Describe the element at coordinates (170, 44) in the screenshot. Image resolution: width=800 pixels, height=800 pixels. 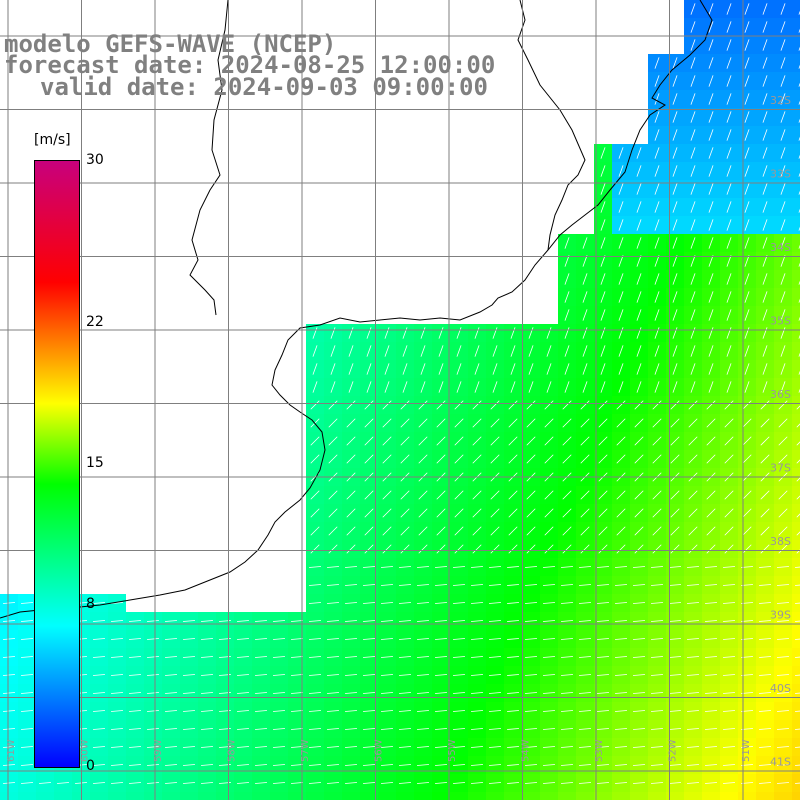
I see `title-model: modelo GEFS-WAVE (NCEP)` at that location.